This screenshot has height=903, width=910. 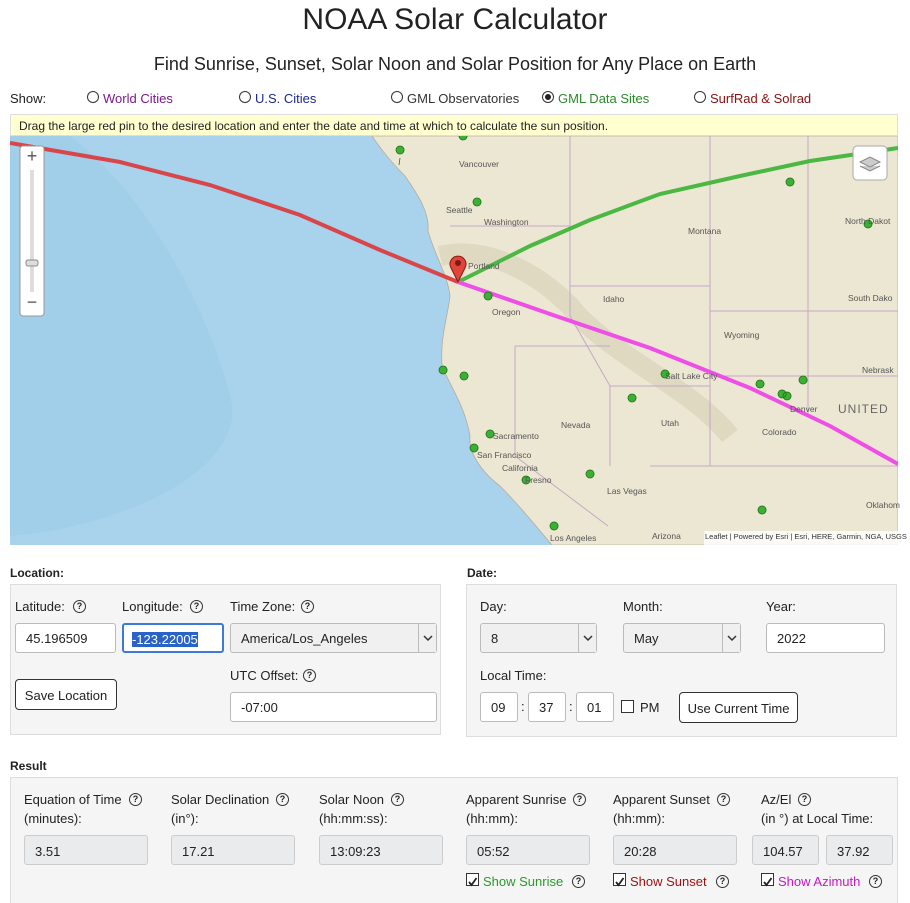 I want to click on result-value: 3.51, so click(x=86, y=850).